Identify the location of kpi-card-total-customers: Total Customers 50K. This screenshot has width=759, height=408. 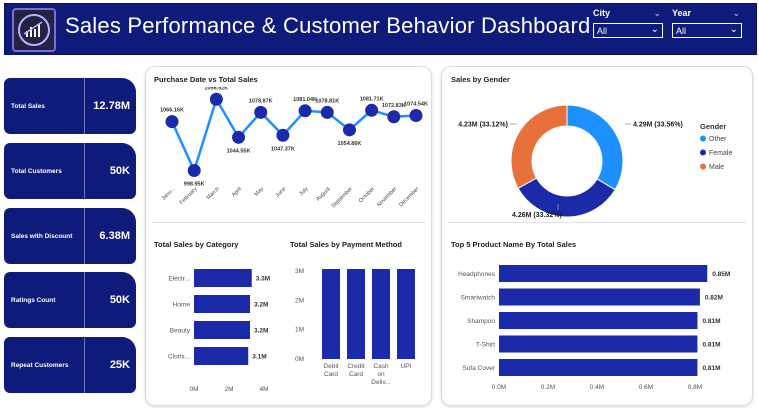
(70, 171).